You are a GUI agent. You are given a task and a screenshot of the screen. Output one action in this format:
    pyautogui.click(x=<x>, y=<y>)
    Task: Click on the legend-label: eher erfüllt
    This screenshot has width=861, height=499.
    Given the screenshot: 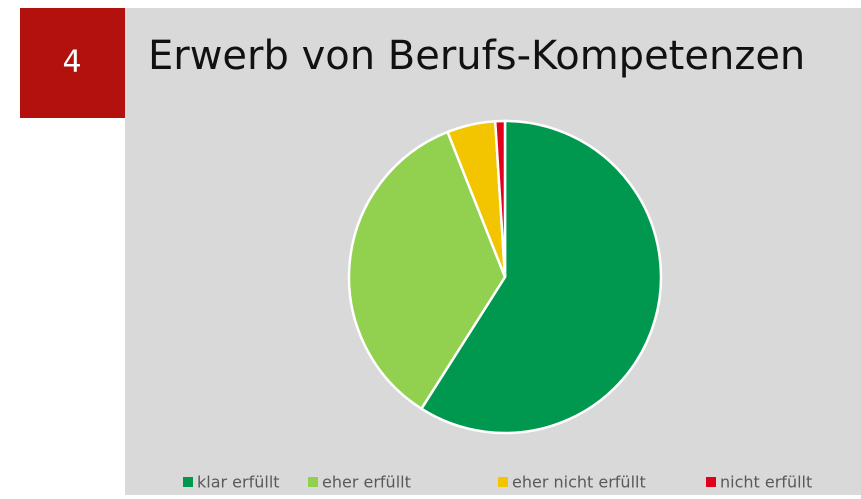 What is the action you would take?
    pyautogui.click(x=366, y=482)
    